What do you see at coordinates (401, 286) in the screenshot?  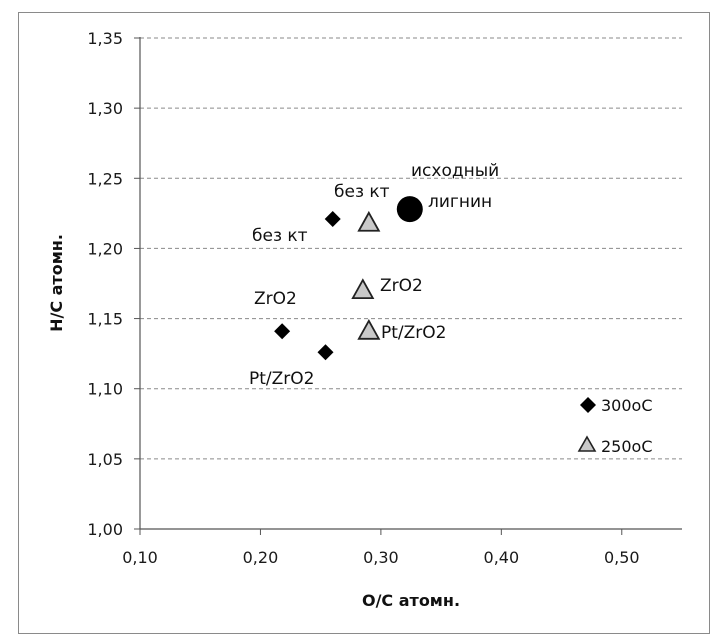 I see `annotation-zro2-250: ZrO2` at bounding box center [401, 286].